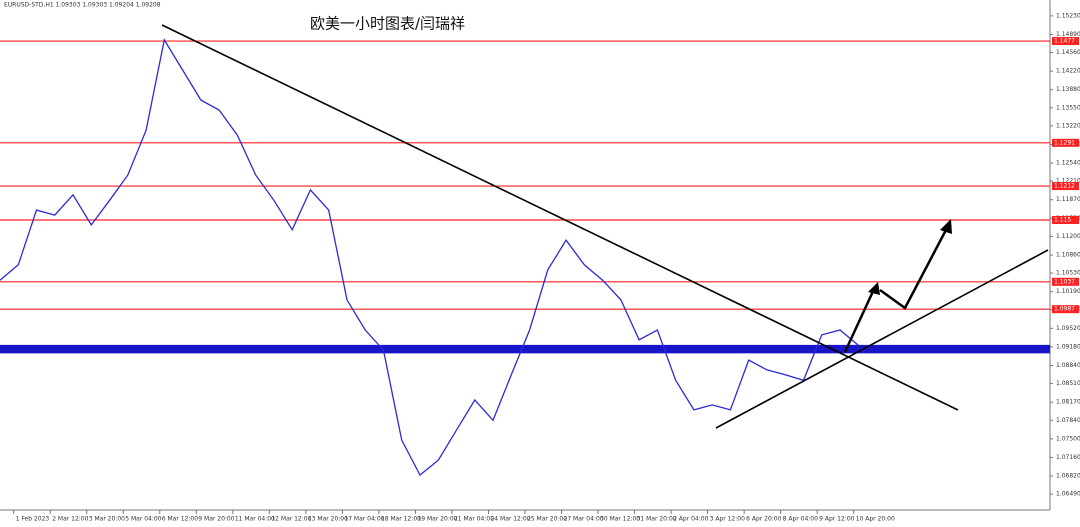 Image resolution: width=1080 pixels, height=527 pixels. Describe the element at coordinates (525, 349) in the screenshot. I see `support-zone` at that location.